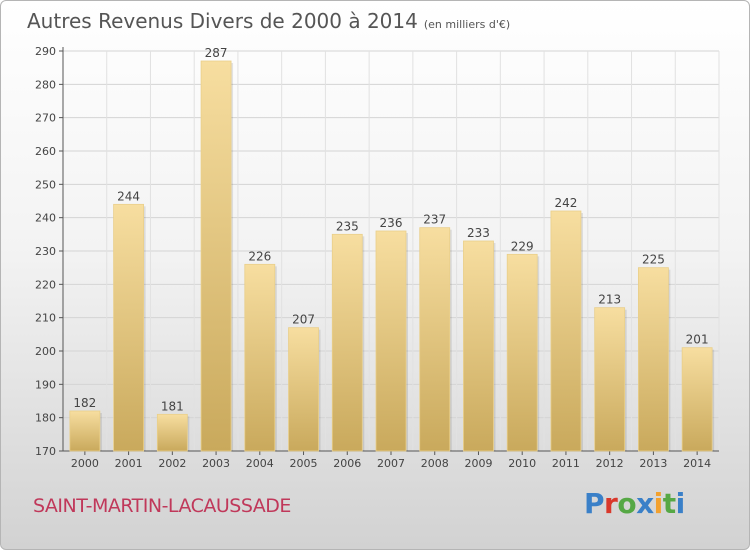  Describe the element at coordinates (45, 84) in the screenshot. I see `y-tick-label: 280` at that location.